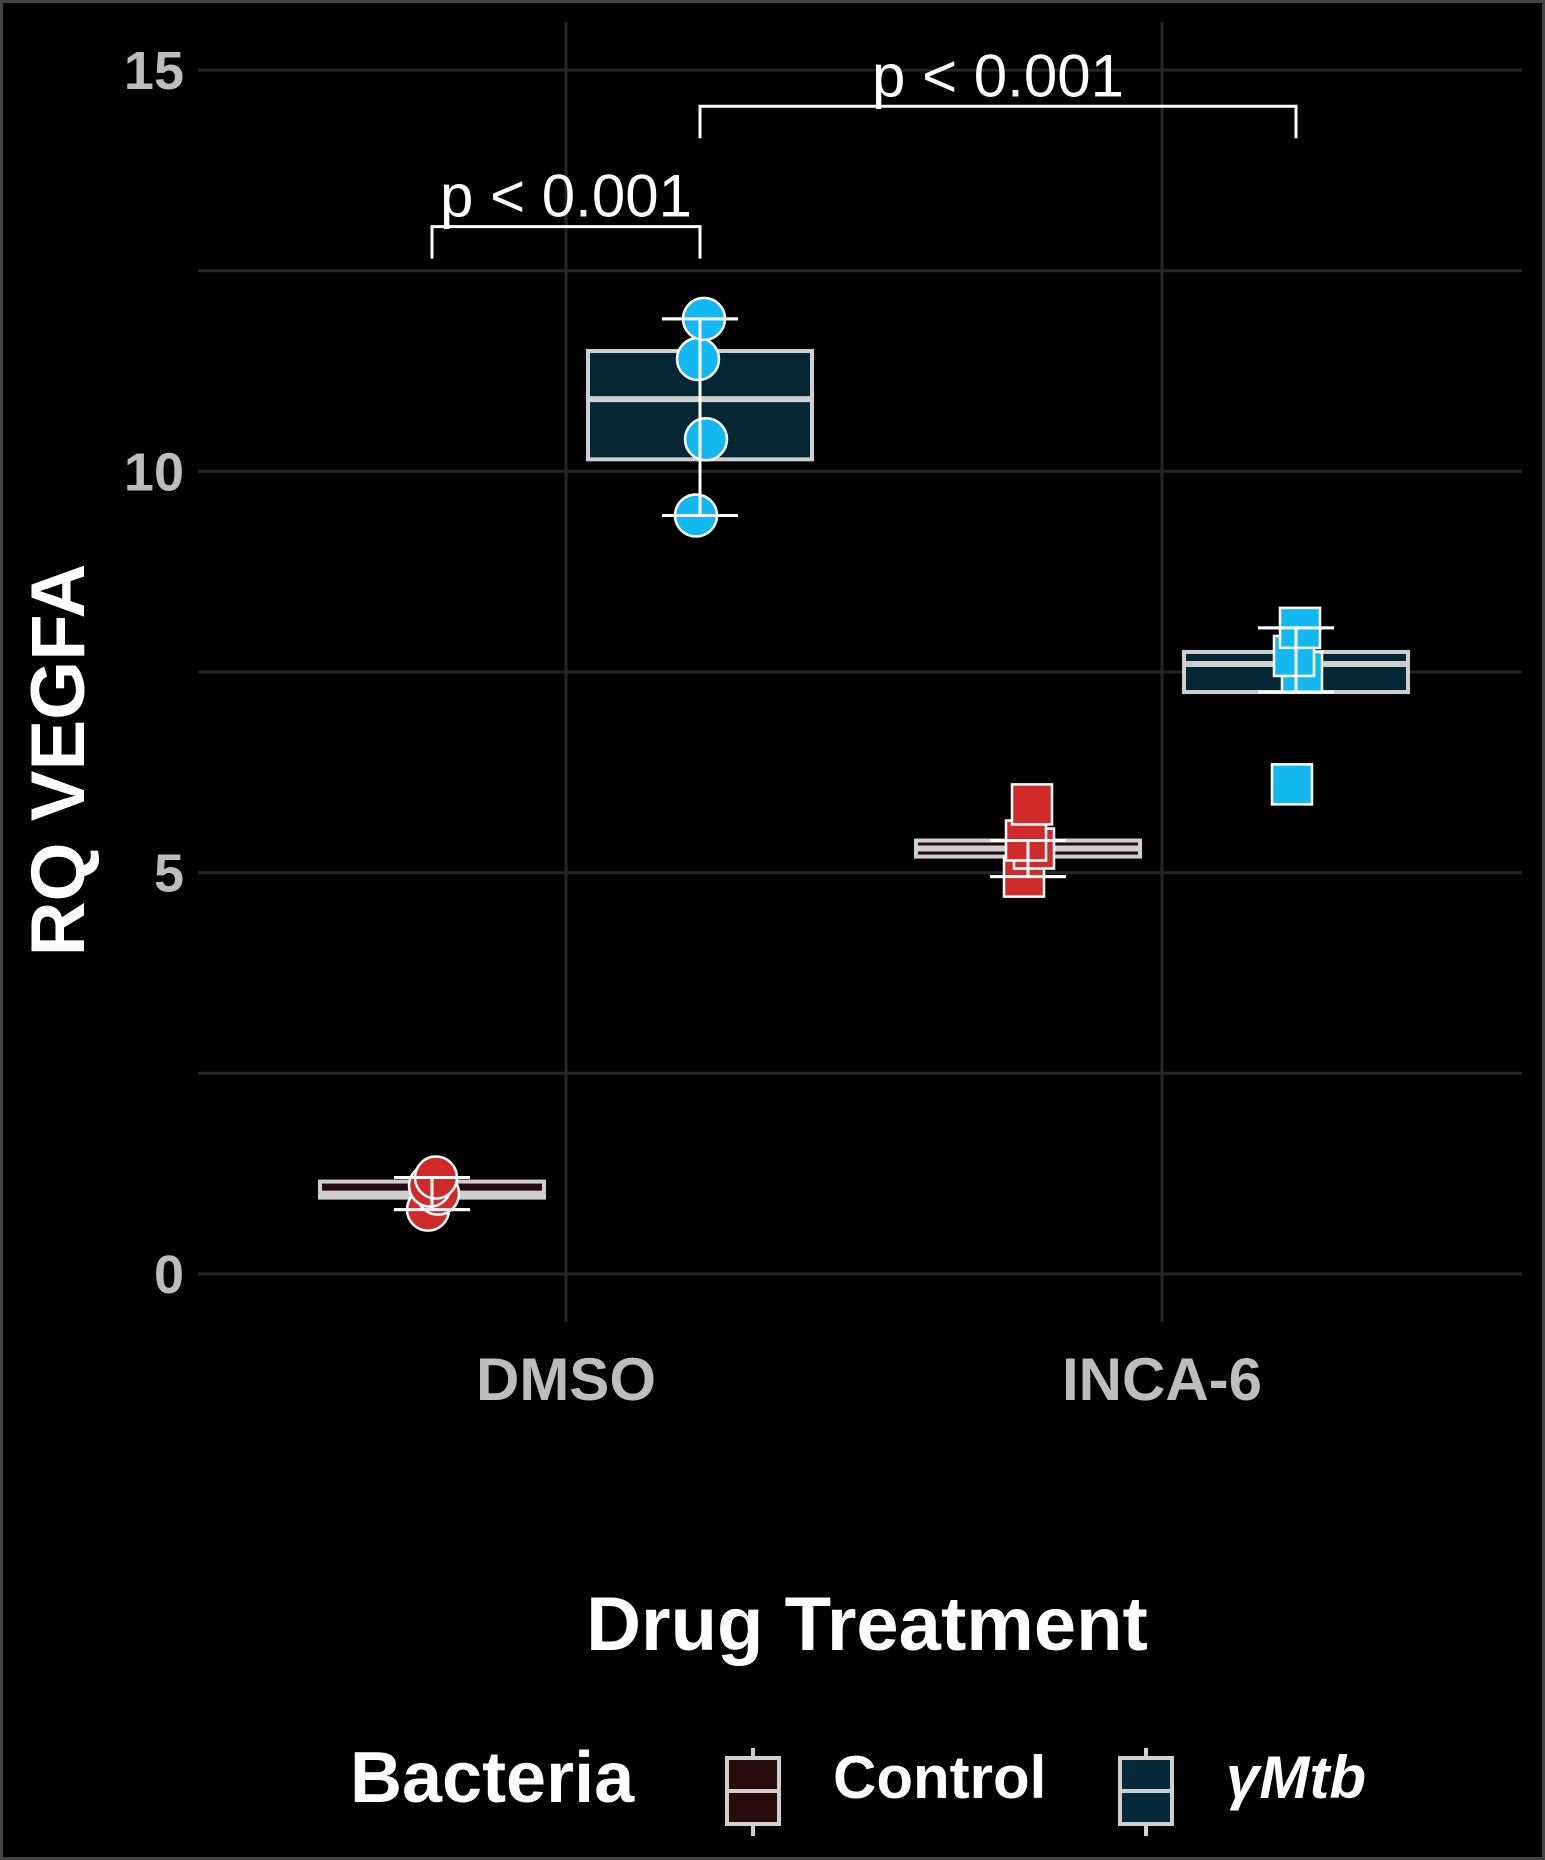  What do you see at coordinates (1296, 1777) in the screenshot?
I see `legend-label-mtb: γMtb` at bounding box center [1296, 1777].